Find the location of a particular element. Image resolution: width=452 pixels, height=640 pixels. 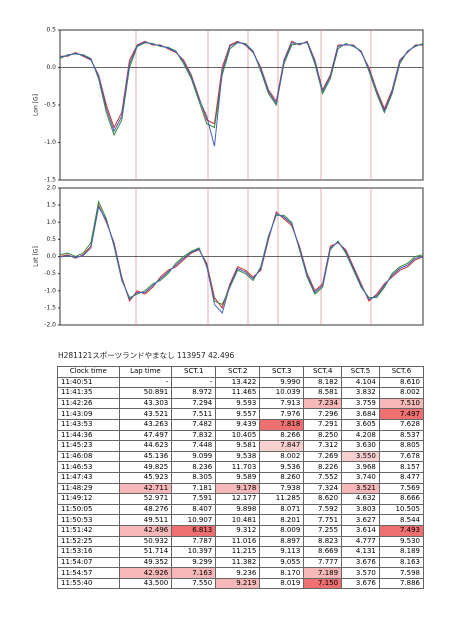

table-cell: 11:51:42 is located at coordinates (88, 530).